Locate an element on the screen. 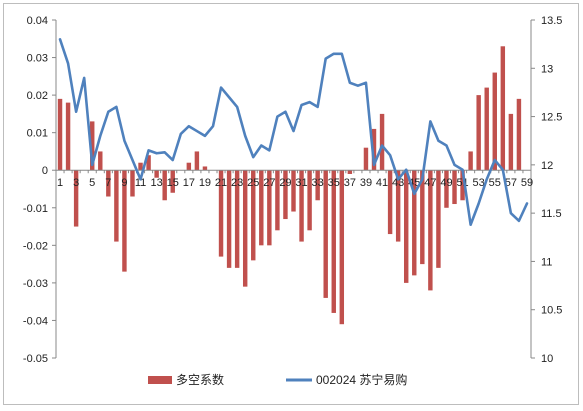 The width and height of the screenshot is (583, 411). legend-bar-label: 多空系数 is located at coordinates (200, 379).